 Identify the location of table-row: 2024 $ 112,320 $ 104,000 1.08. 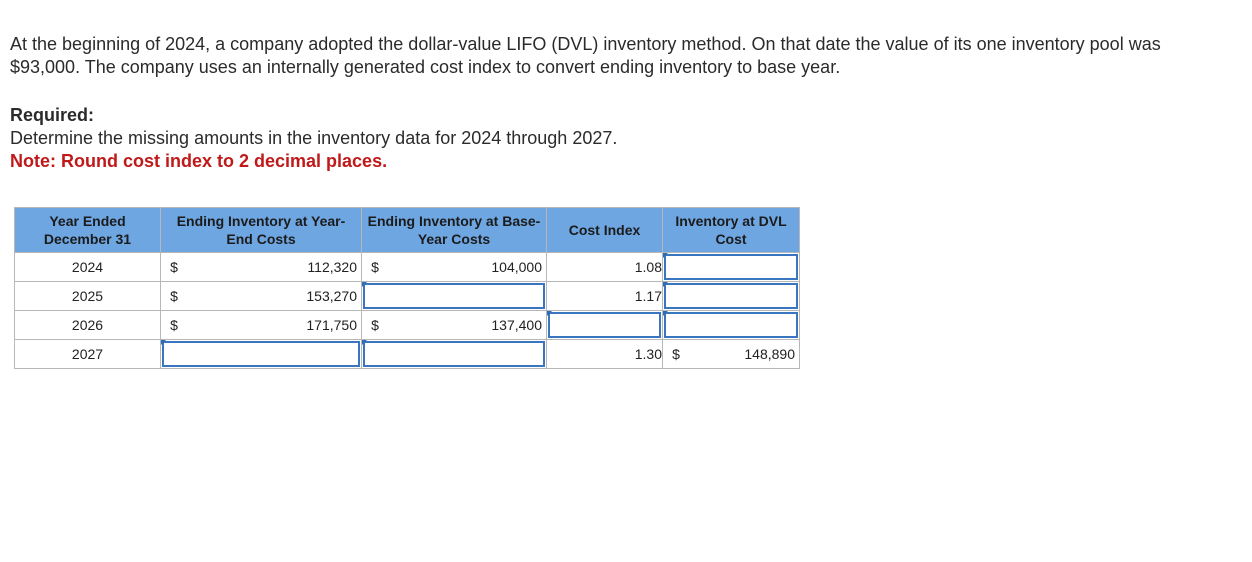
(407, 267).